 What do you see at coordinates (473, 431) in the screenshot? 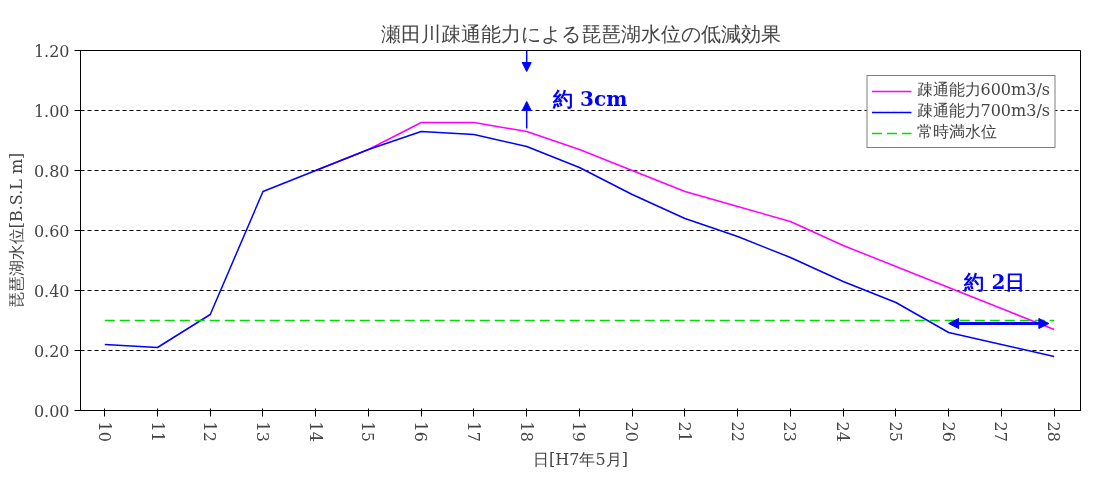
I see `x-tick-label: 17` at bounding box center [473, 431].